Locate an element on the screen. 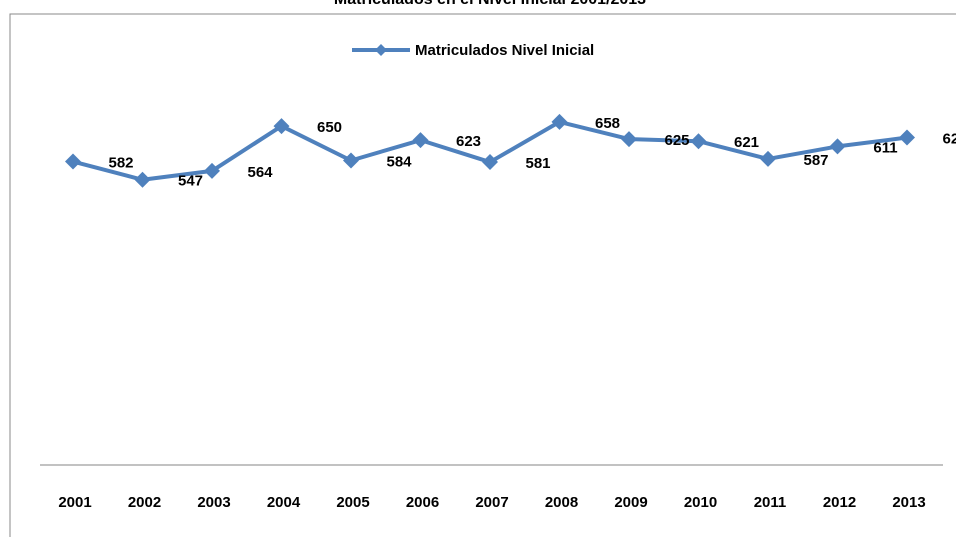 This screenshot has width=956, height=537. legend-marker is located at coordinates (381, 50).